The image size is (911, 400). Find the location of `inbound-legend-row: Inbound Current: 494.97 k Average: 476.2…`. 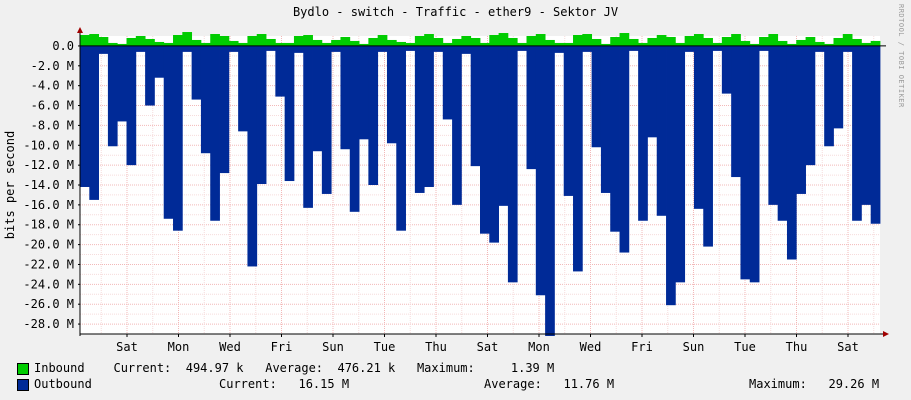

inbound-legend-row: Inbound Current: 494.97 k Average: 476.2… is located at coordinates (294, 368).